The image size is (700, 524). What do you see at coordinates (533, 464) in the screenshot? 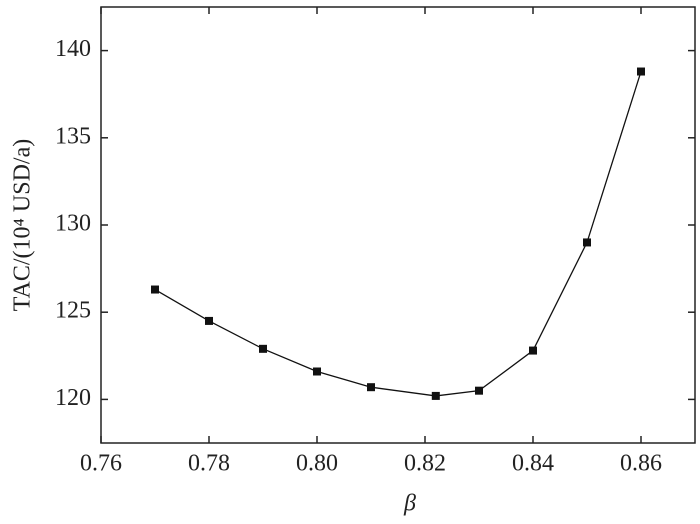
I see `x-tick-label: 0.84` at bounding box center [533, 464].